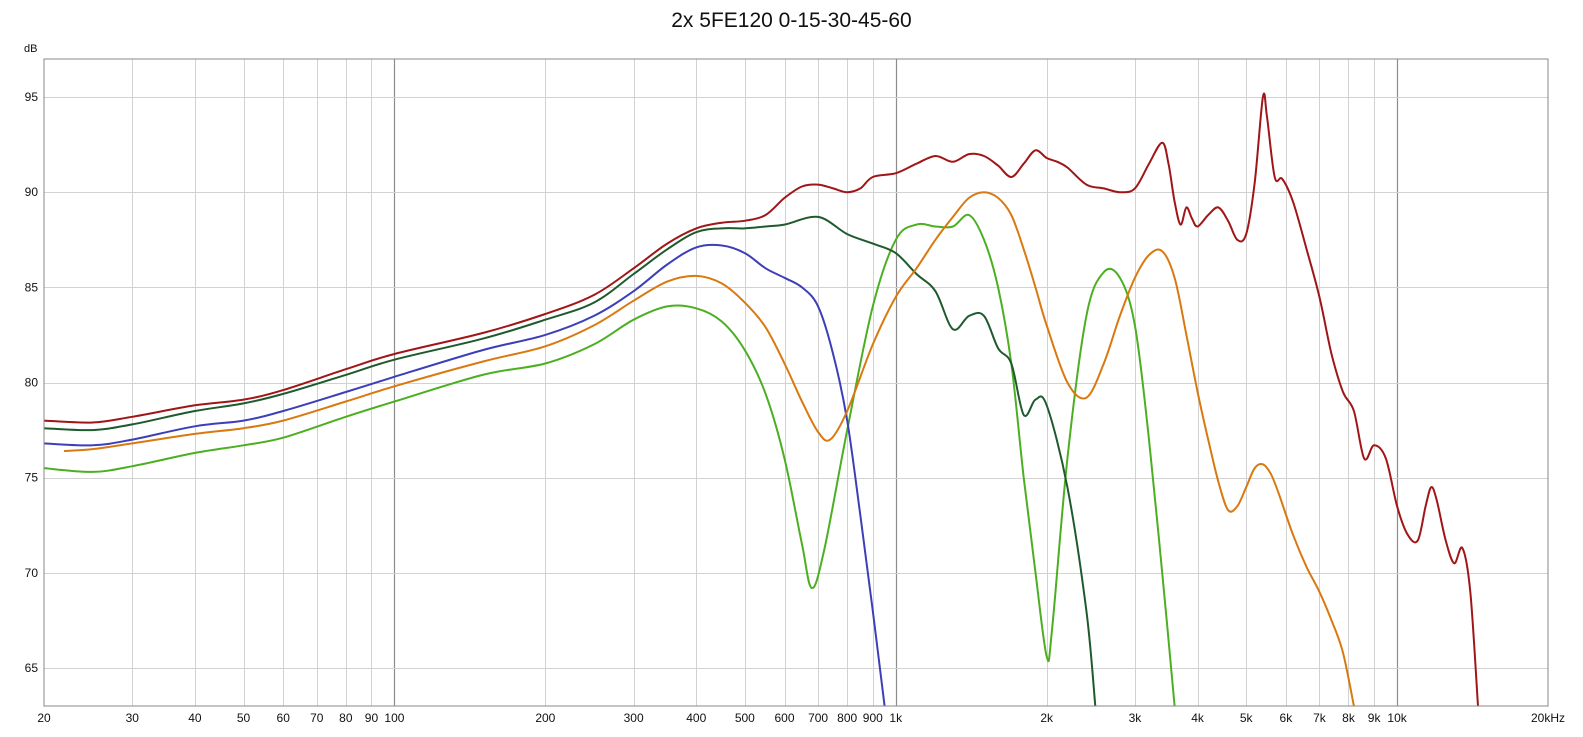 The width and height of the screenshot is (1583, 737). Describe the element at coordinates (133, 718) in the screenshot. I see `x-tick-label: 30` at that location.